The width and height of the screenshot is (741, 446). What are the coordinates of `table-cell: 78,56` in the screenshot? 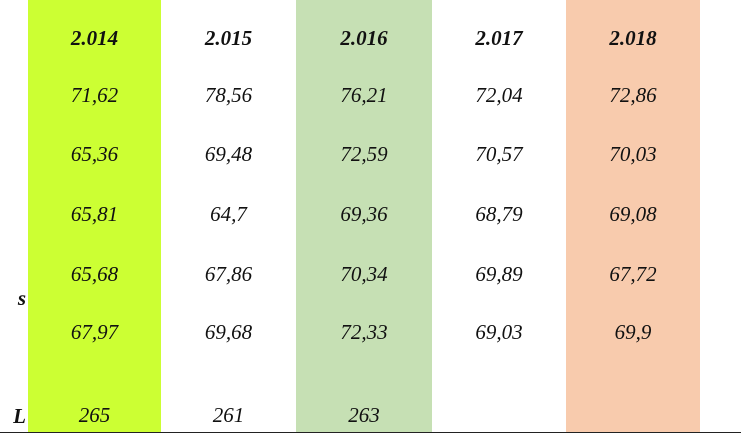 It's located at (229, 107).